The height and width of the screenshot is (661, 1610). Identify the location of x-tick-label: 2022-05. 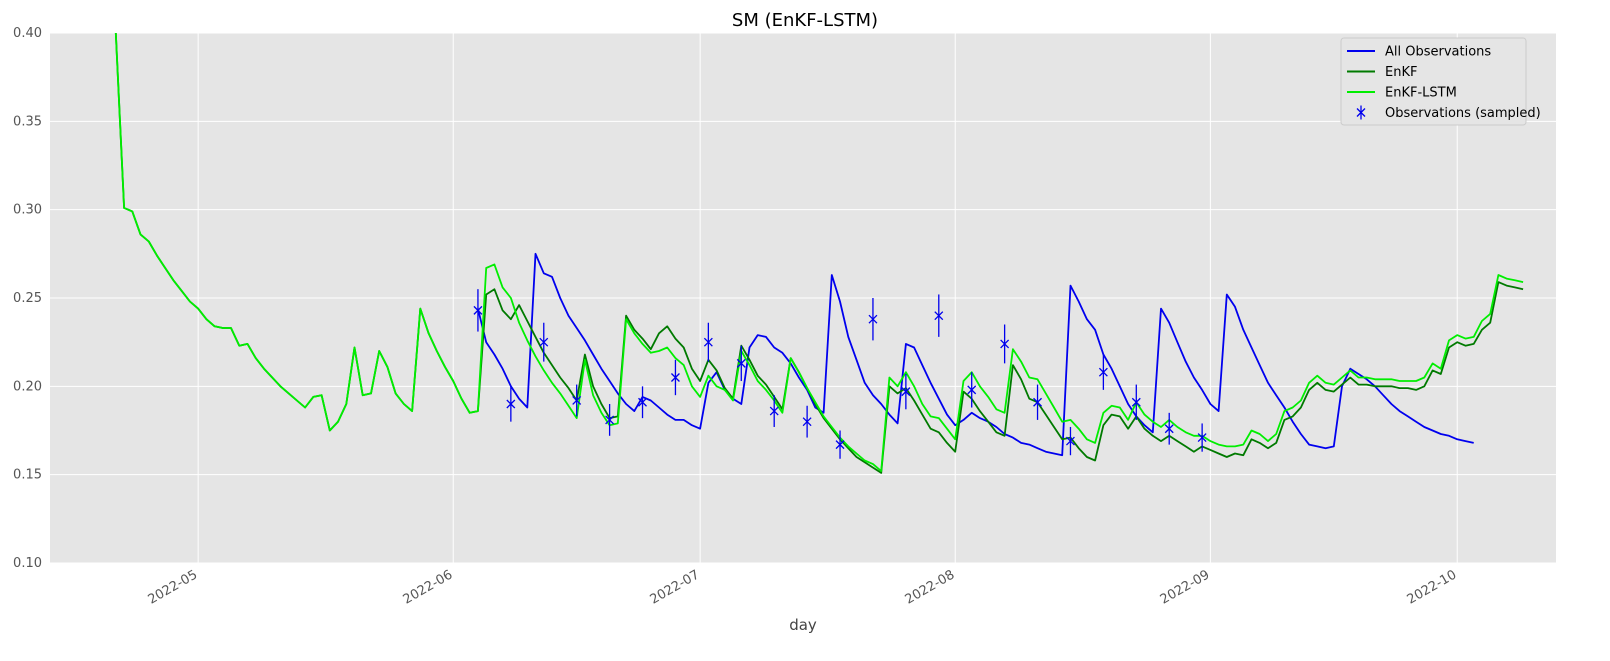
(173, 587).